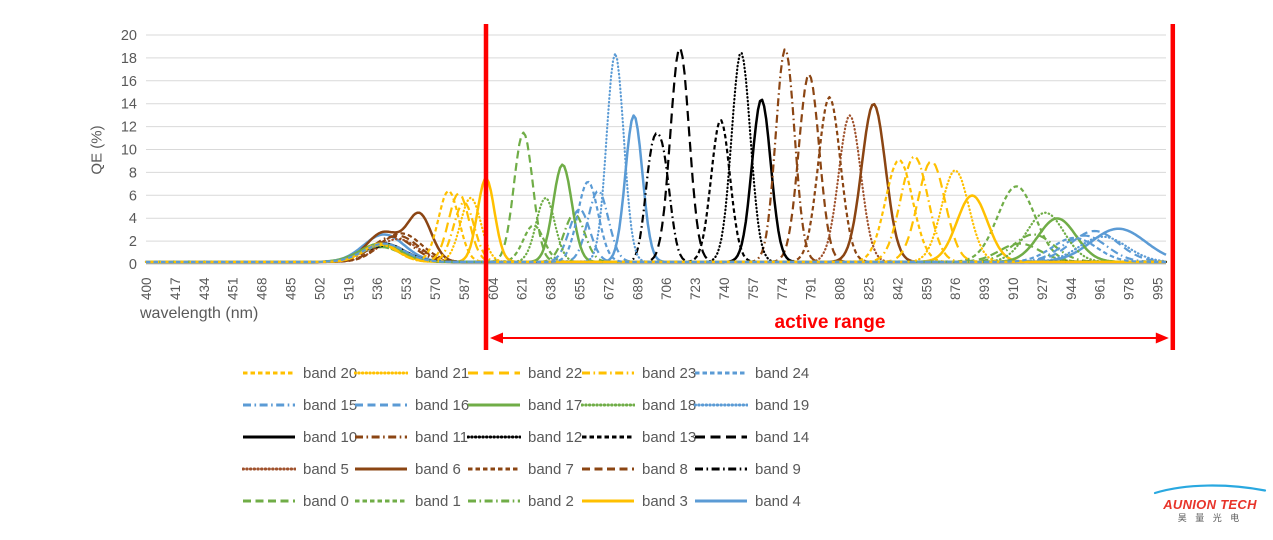 The width and height of the screenshot is (1273, 540). I want to click on svg-text: 723, so click(695, 288).